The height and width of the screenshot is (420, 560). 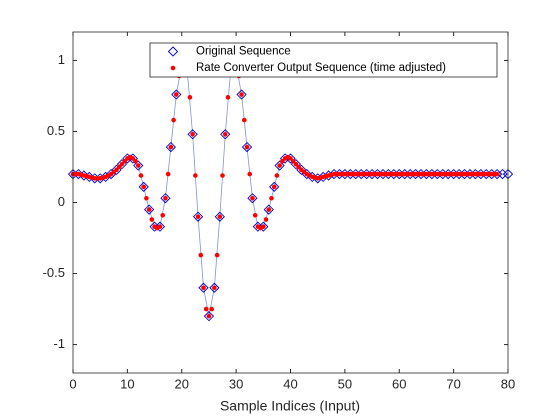 What do you see at coordinates (508, 383) in the screenshot?
I see `x-tick-label: 80` at bounding box center [508, 383].